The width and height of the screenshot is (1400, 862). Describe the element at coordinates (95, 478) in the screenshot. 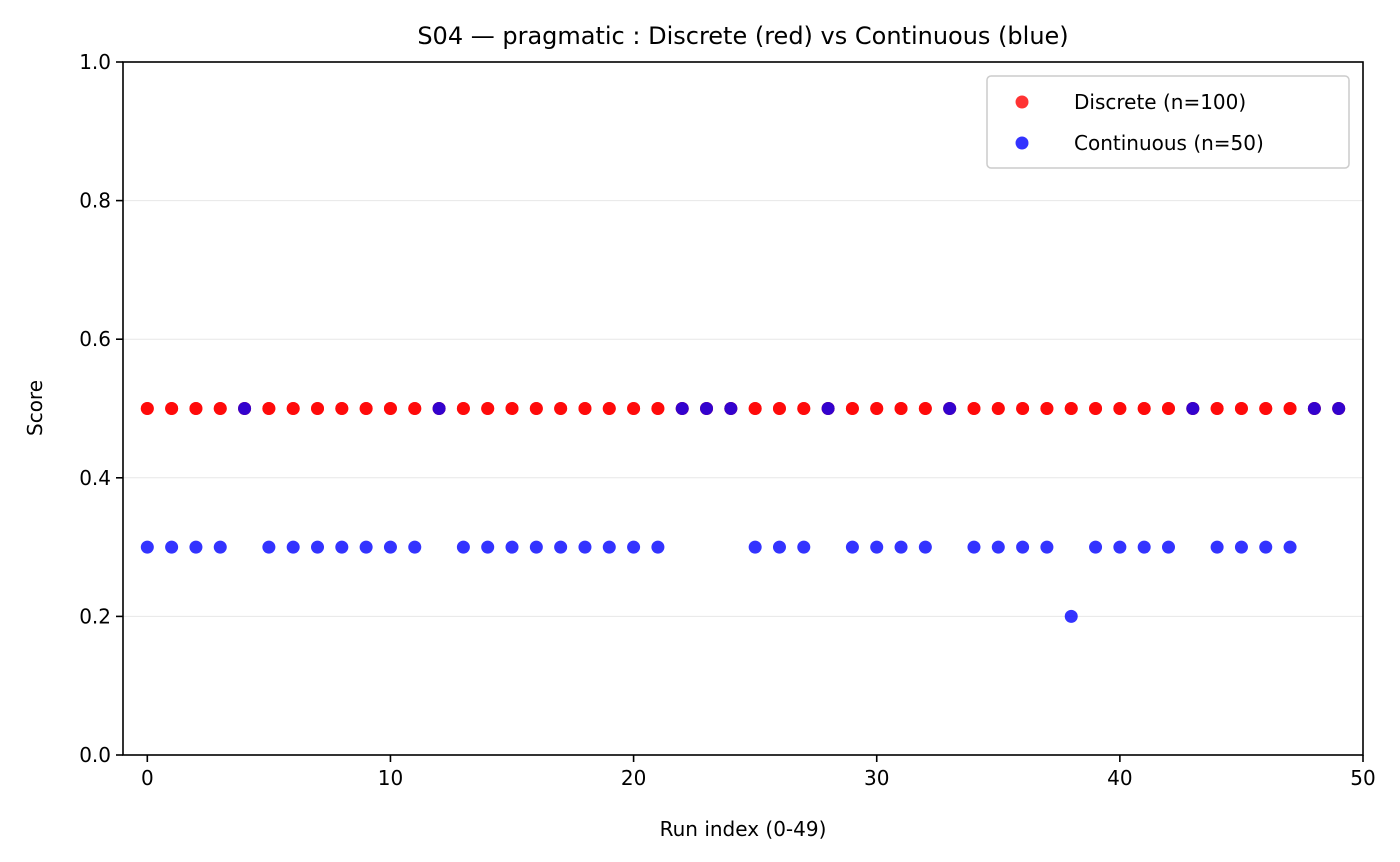

I see `y-tick-label: 0.4` at that location.